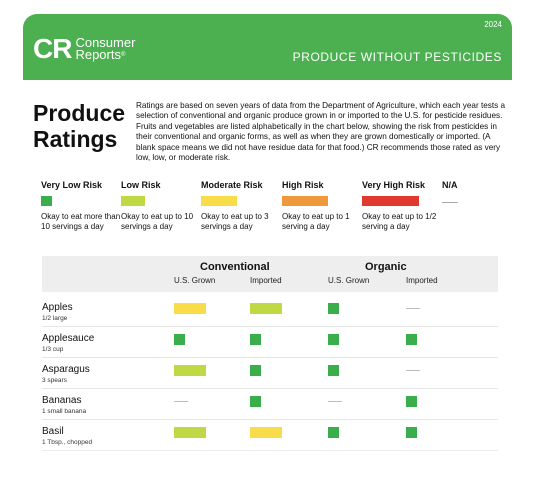 The height and width of the screenshot is (484, 548). What do you see at coordinates (75, 139) in the screenshot?
I see `title-line2: Ratings` at bounding box center [75, 139].